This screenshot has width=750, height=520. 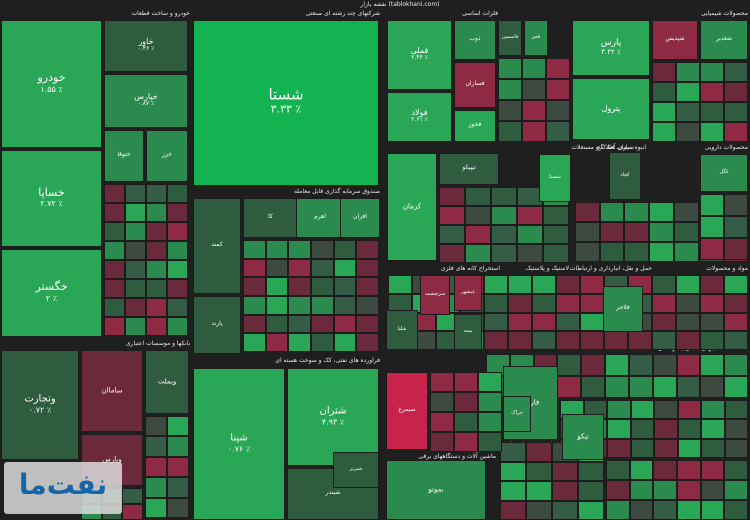 What do you see at coordinates (286, 103) in the screenshot?
I see `treemap-tile: شستا ۳.۳۳ ٪` at bounding box center [286, 103].